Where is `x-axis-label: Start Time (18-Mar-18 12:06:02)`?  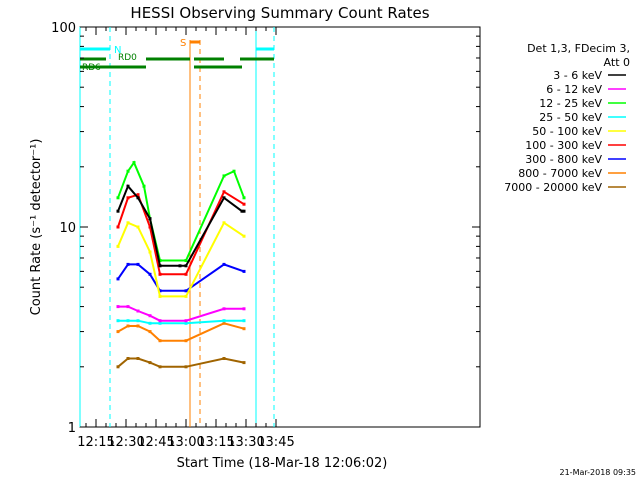
x-axis-label: Start Time (18-Mar-18 12:06:02) is located at coordinates (282, 463).